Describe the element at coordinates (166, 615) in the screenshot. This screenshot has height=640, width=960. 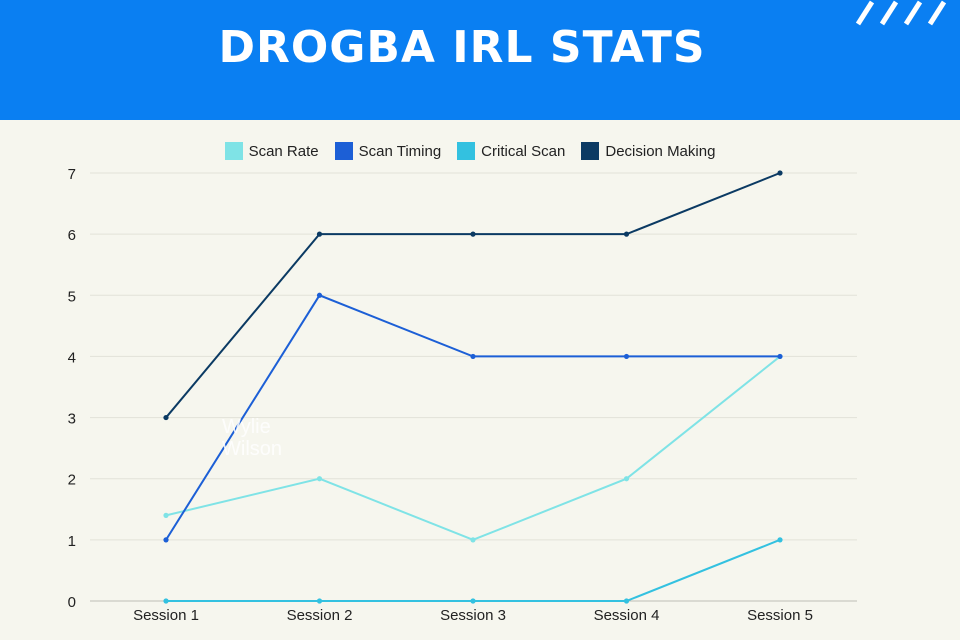
I see `x-tick-label: Session 1` at that location.